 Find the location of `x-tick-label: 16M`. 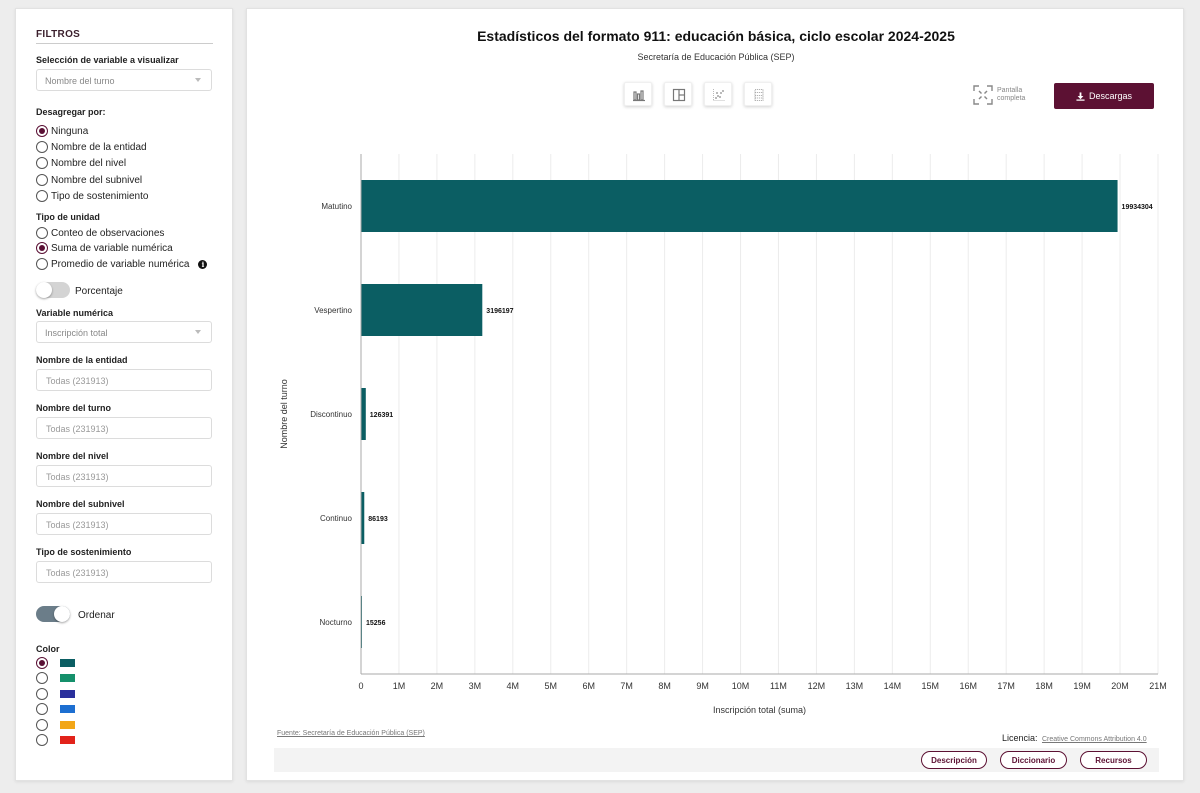

x-tick-label: 16M is located at coordinates (968, 686).